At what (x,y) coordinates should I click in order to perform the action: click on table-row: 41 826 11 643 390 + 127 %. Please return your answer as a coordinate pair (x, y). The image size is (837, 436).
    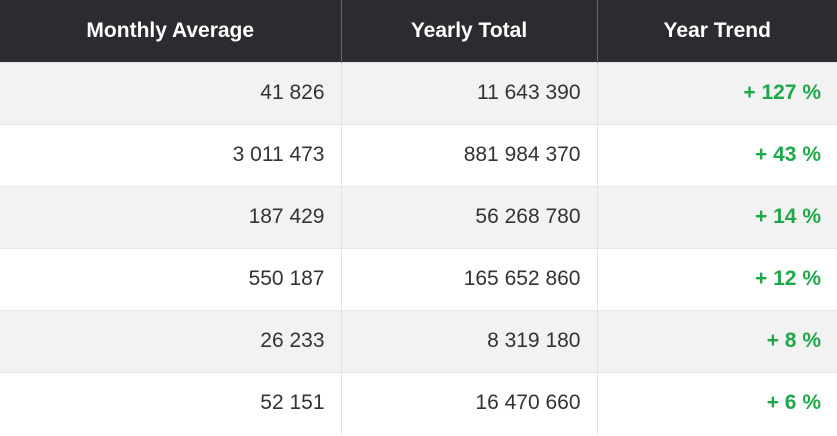
    Looking at the image, I should click on (418, 92).